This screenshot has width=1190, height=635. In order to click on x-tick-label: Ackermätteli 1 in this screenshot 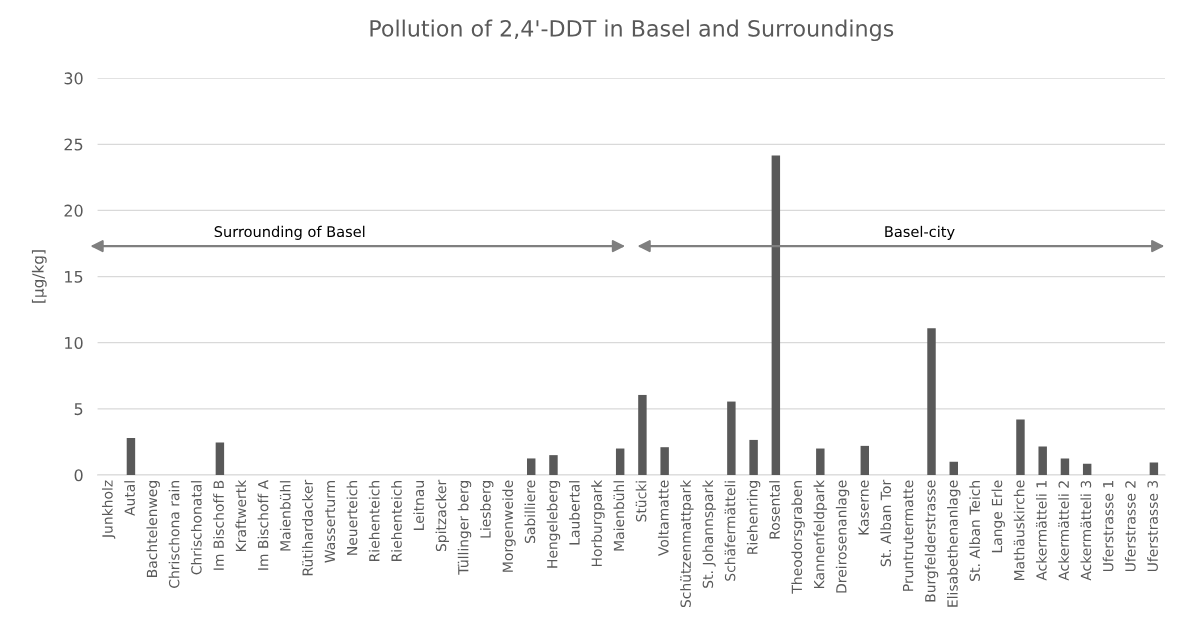, I will do `click(1041, 531)`.